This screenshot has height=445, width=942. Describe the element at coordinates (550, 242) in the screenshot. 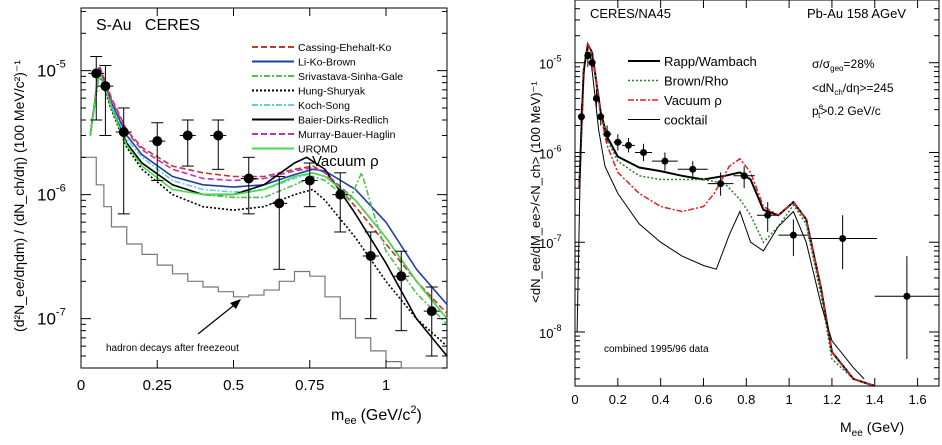

I see `right-y-tick-label: 10⁻⁷` at that location.